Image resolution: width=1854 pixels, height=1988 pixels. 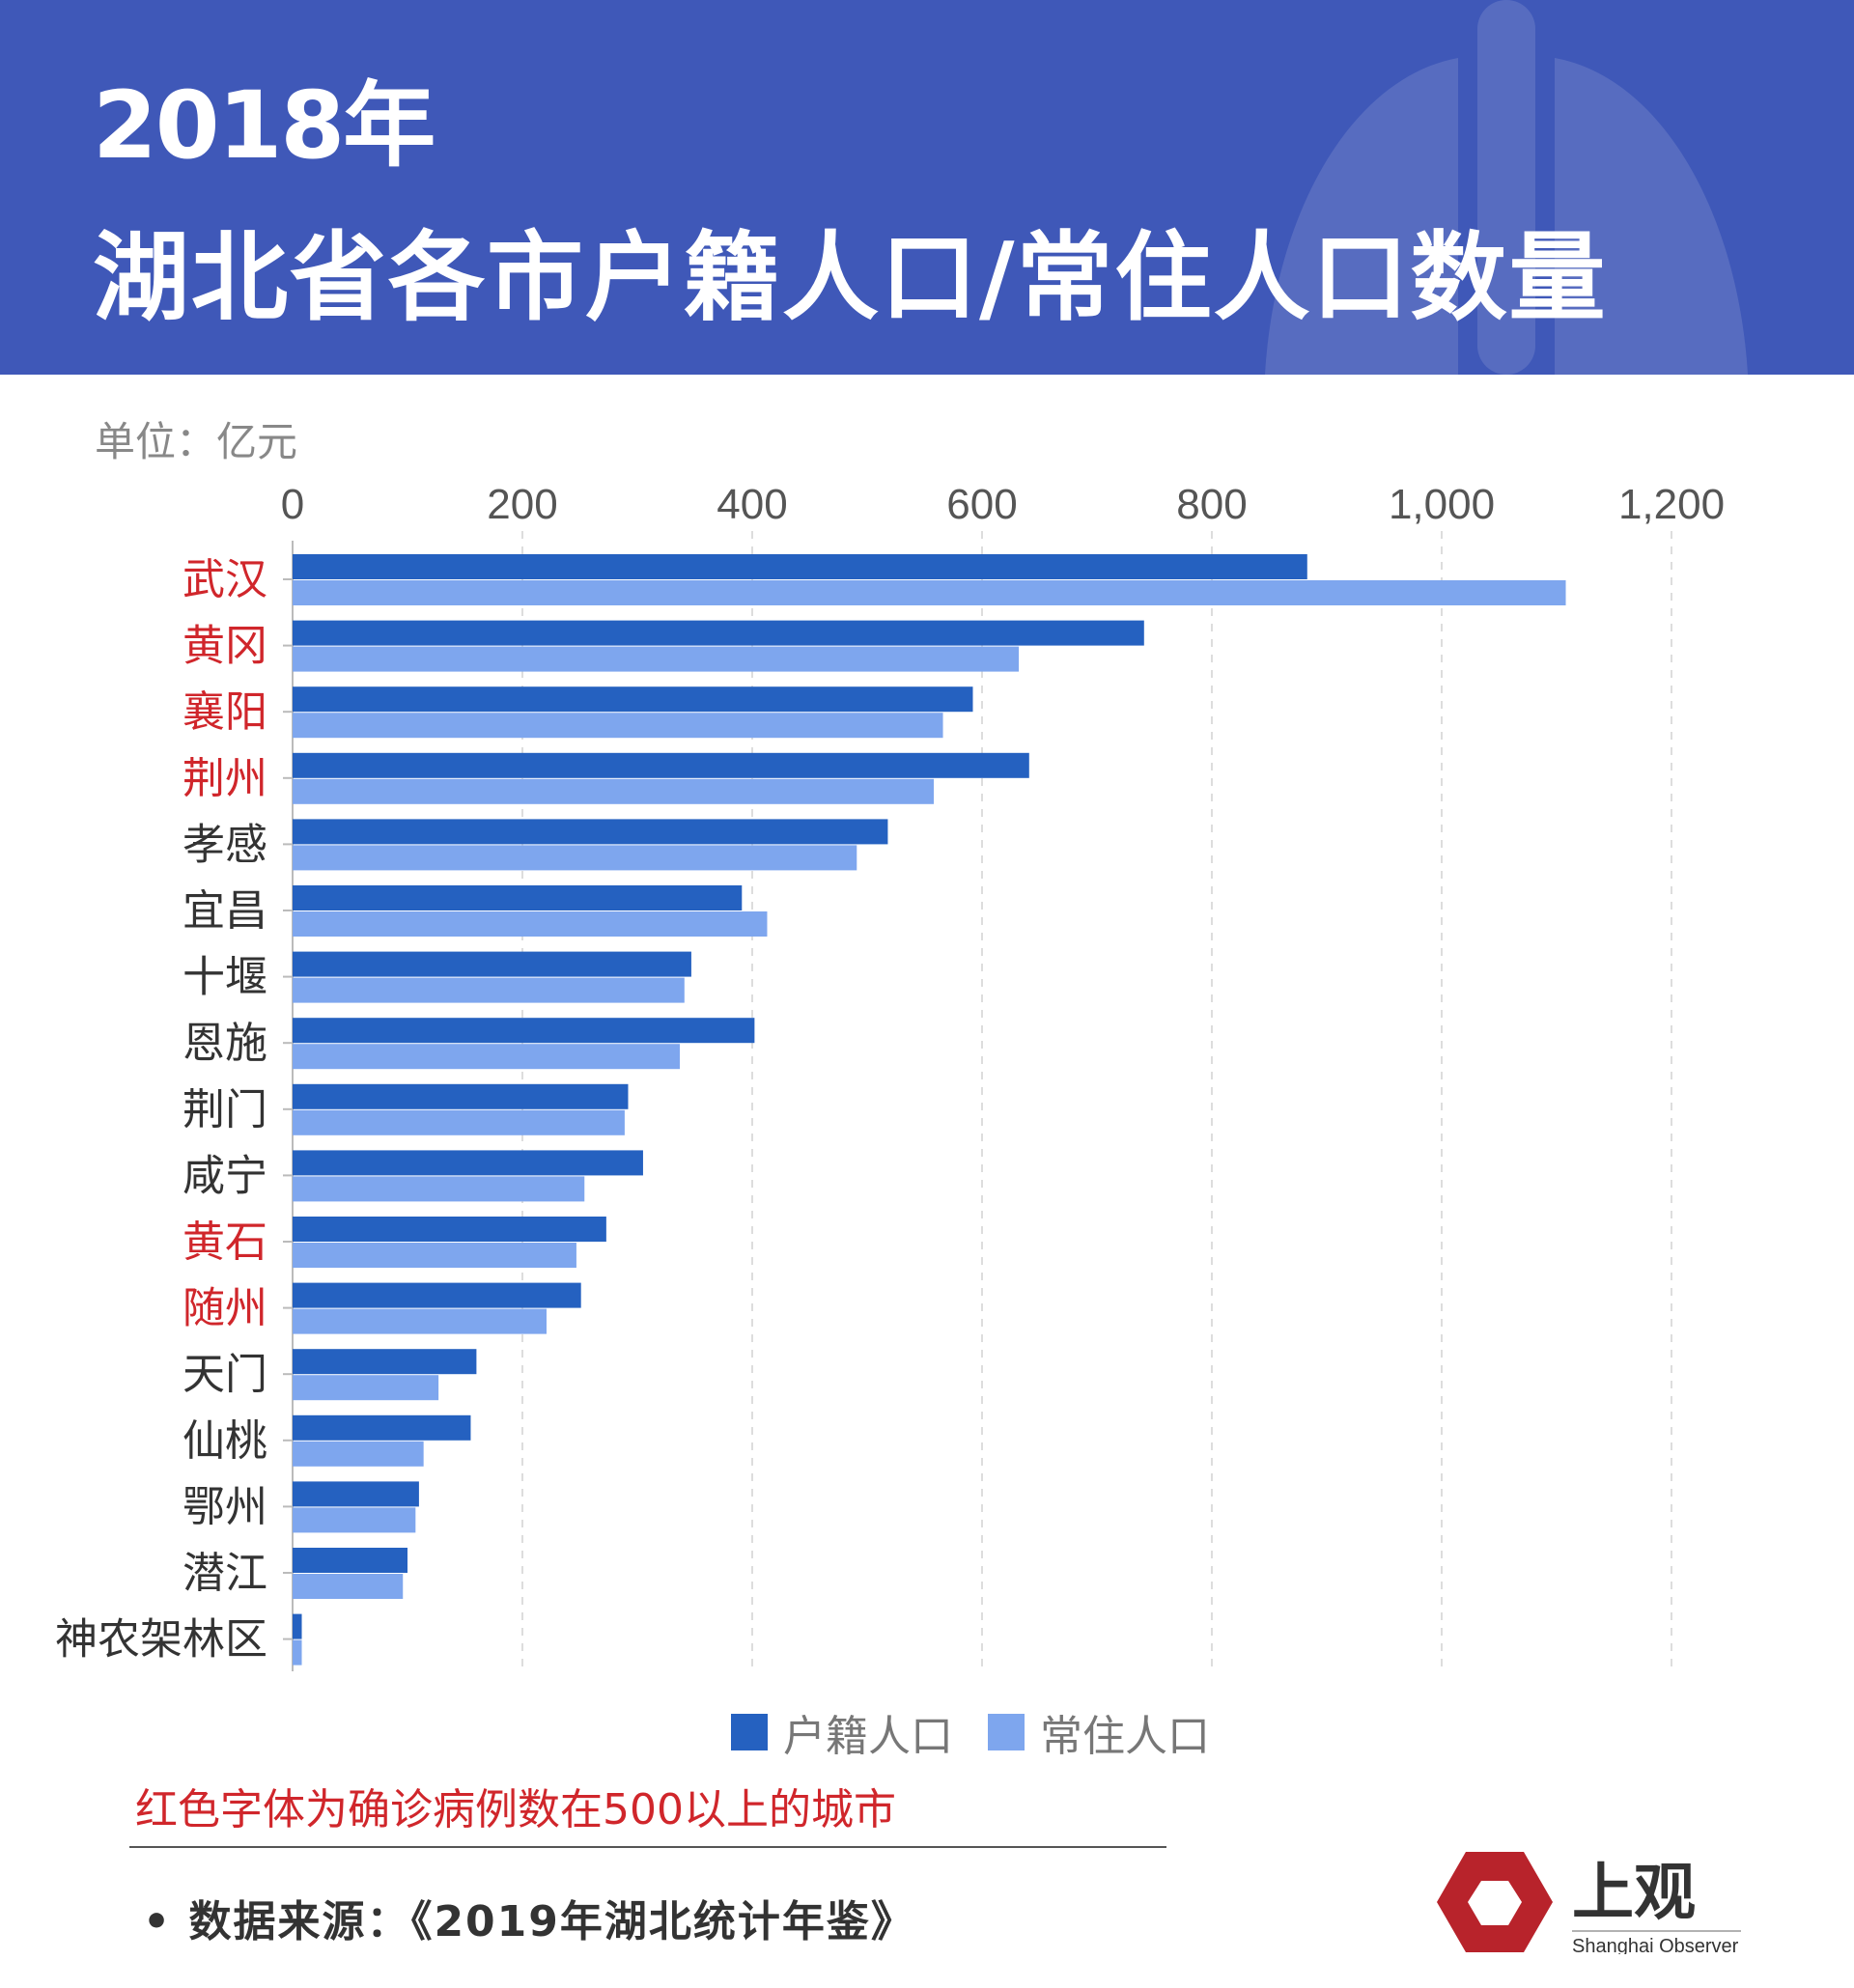 I want to click on category-label: 襄阳, so click(x=225, y=712).